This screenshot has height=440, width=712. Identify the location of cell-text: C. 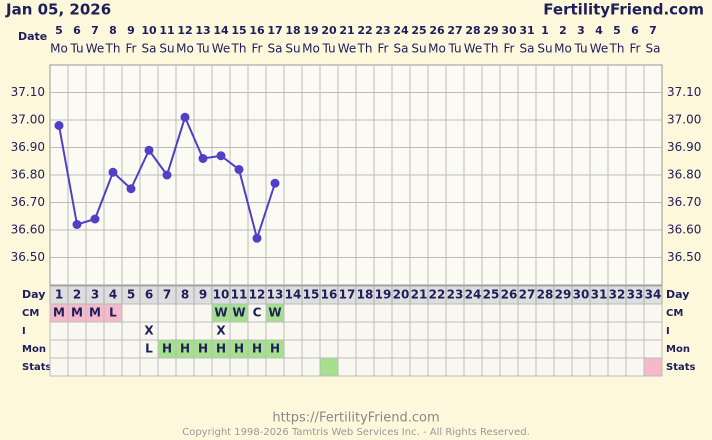
(257, 313).